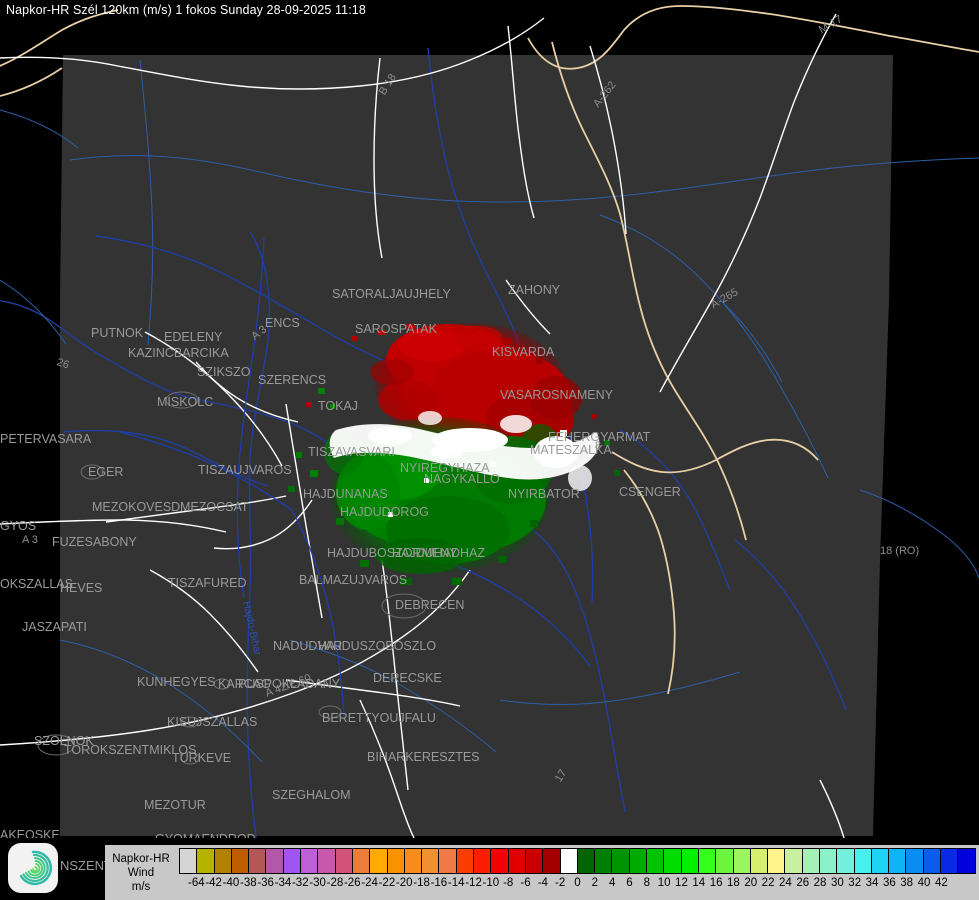 This screenshot has height=900, width=979. Describe the element at coordinates (751, 883) in the screenshot. I see `scale-tick: 20` at that location.